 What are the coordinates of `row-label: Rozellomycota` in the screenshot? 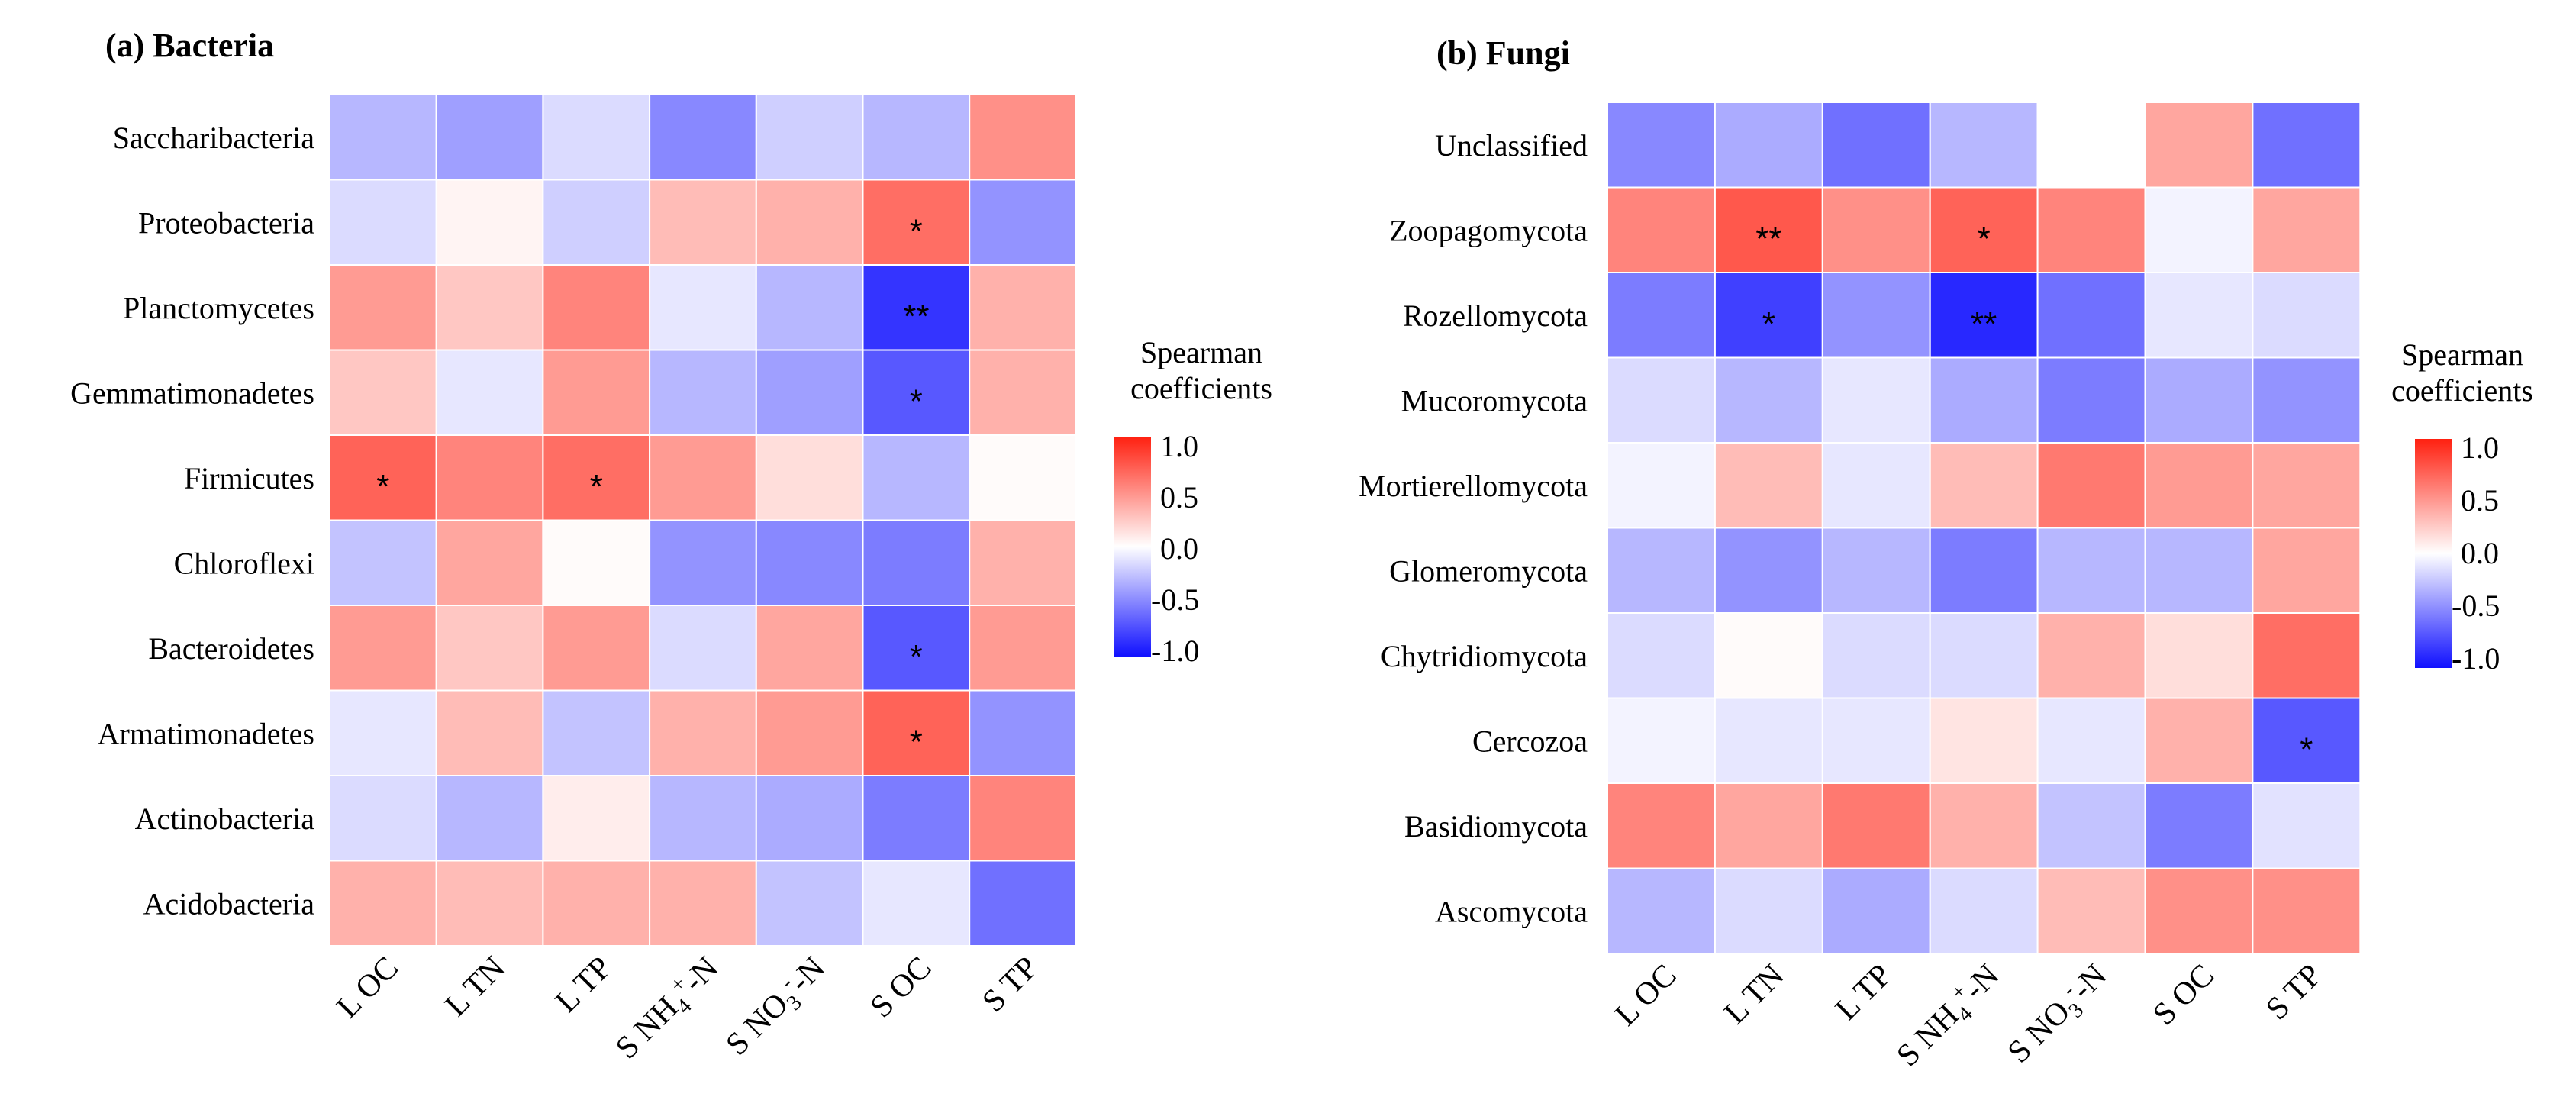 It's located at (1496, 315).